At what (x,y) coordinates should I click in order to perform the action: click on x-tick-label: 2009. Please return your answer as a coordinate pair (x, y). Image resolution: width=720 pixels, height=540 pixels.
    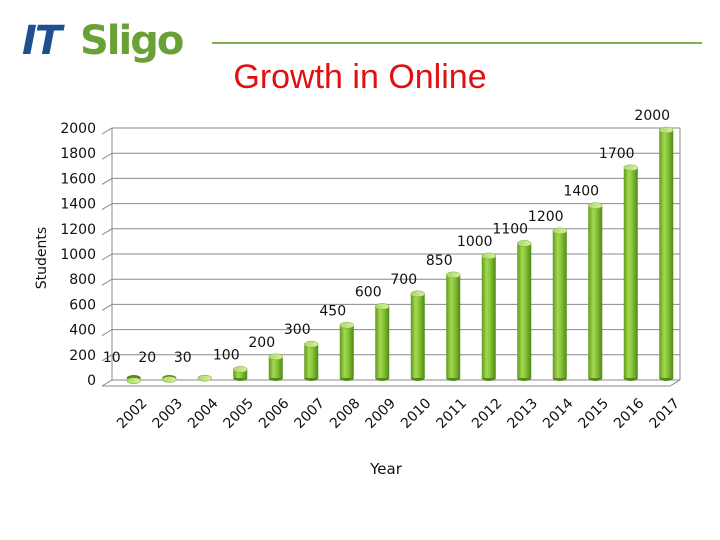
    Looking at the image, I should click on (380, 413).